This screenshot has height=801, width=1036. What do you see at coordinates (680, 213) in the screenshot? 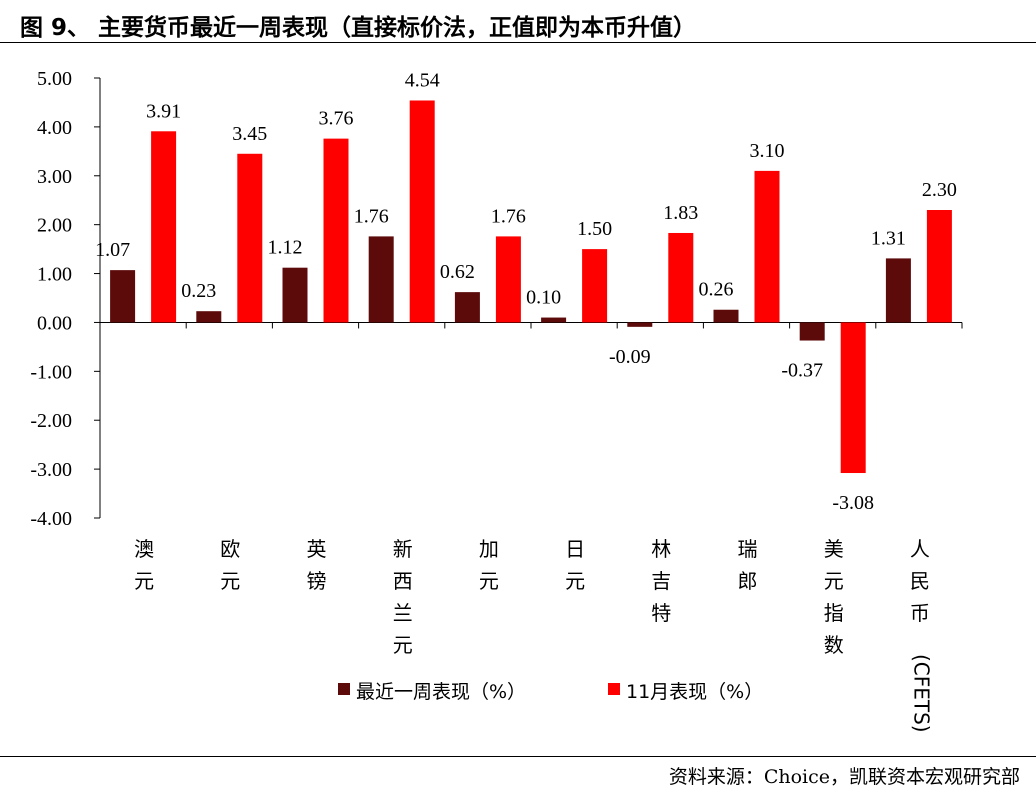
I see `data-label-november: 1.83` at bounding box center [680, 213].